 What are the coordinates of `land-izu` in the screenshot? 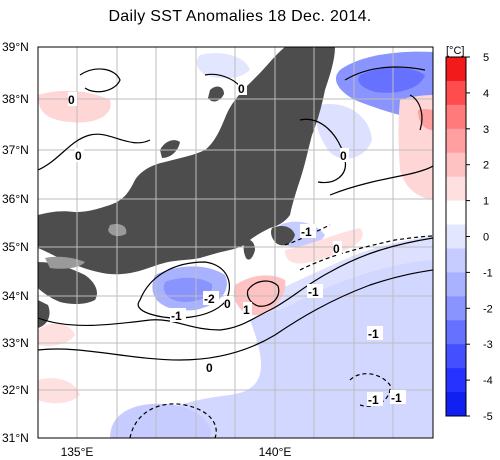 It's located at (249, 249).